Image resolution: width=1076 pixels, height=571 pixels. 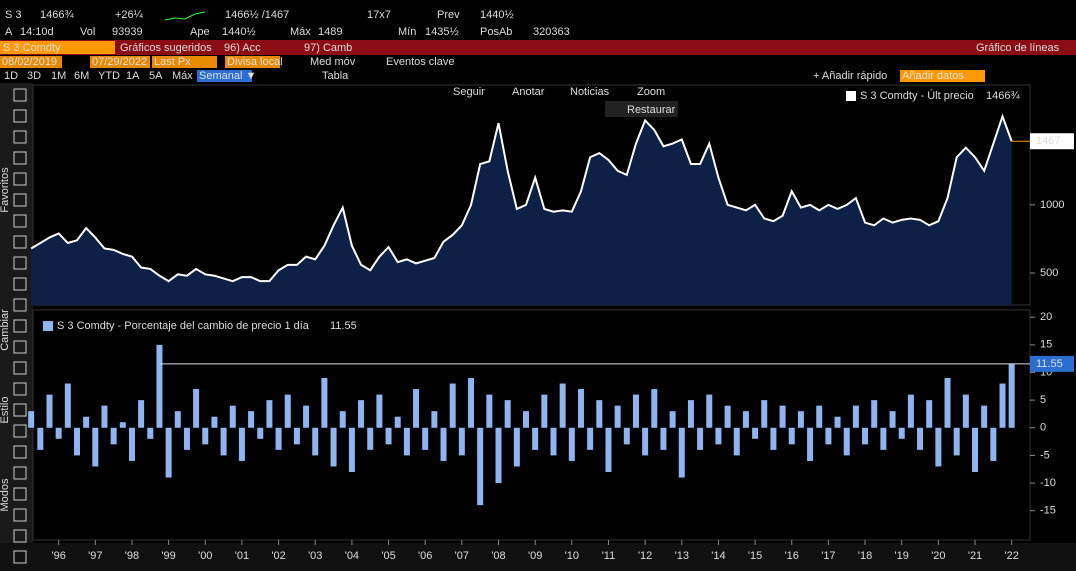 What do you see at coordinates (156, 76) in the screenshot?
I see `period-button: 5A` at bounding box center [156, 76].